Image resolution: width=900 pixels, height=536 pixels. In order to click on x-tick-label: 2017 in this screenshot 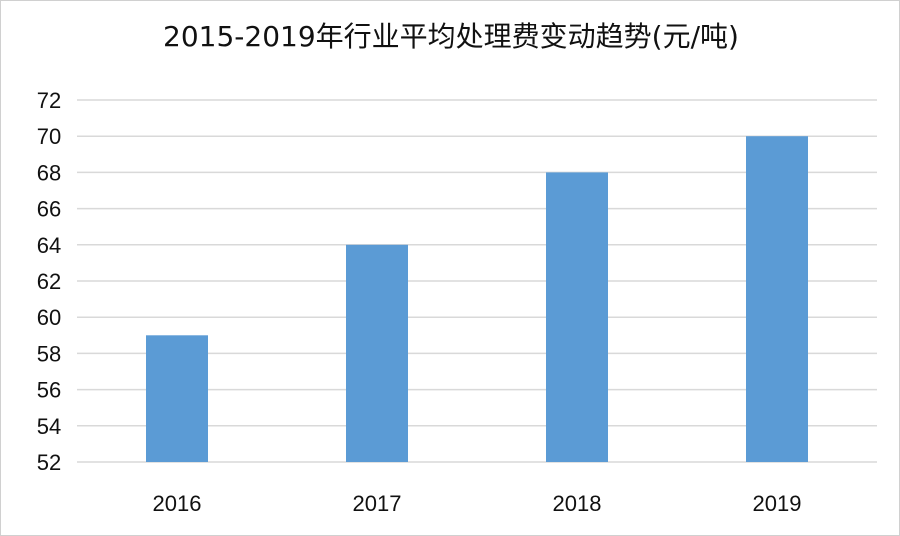, I will do `click(377, 503)`.